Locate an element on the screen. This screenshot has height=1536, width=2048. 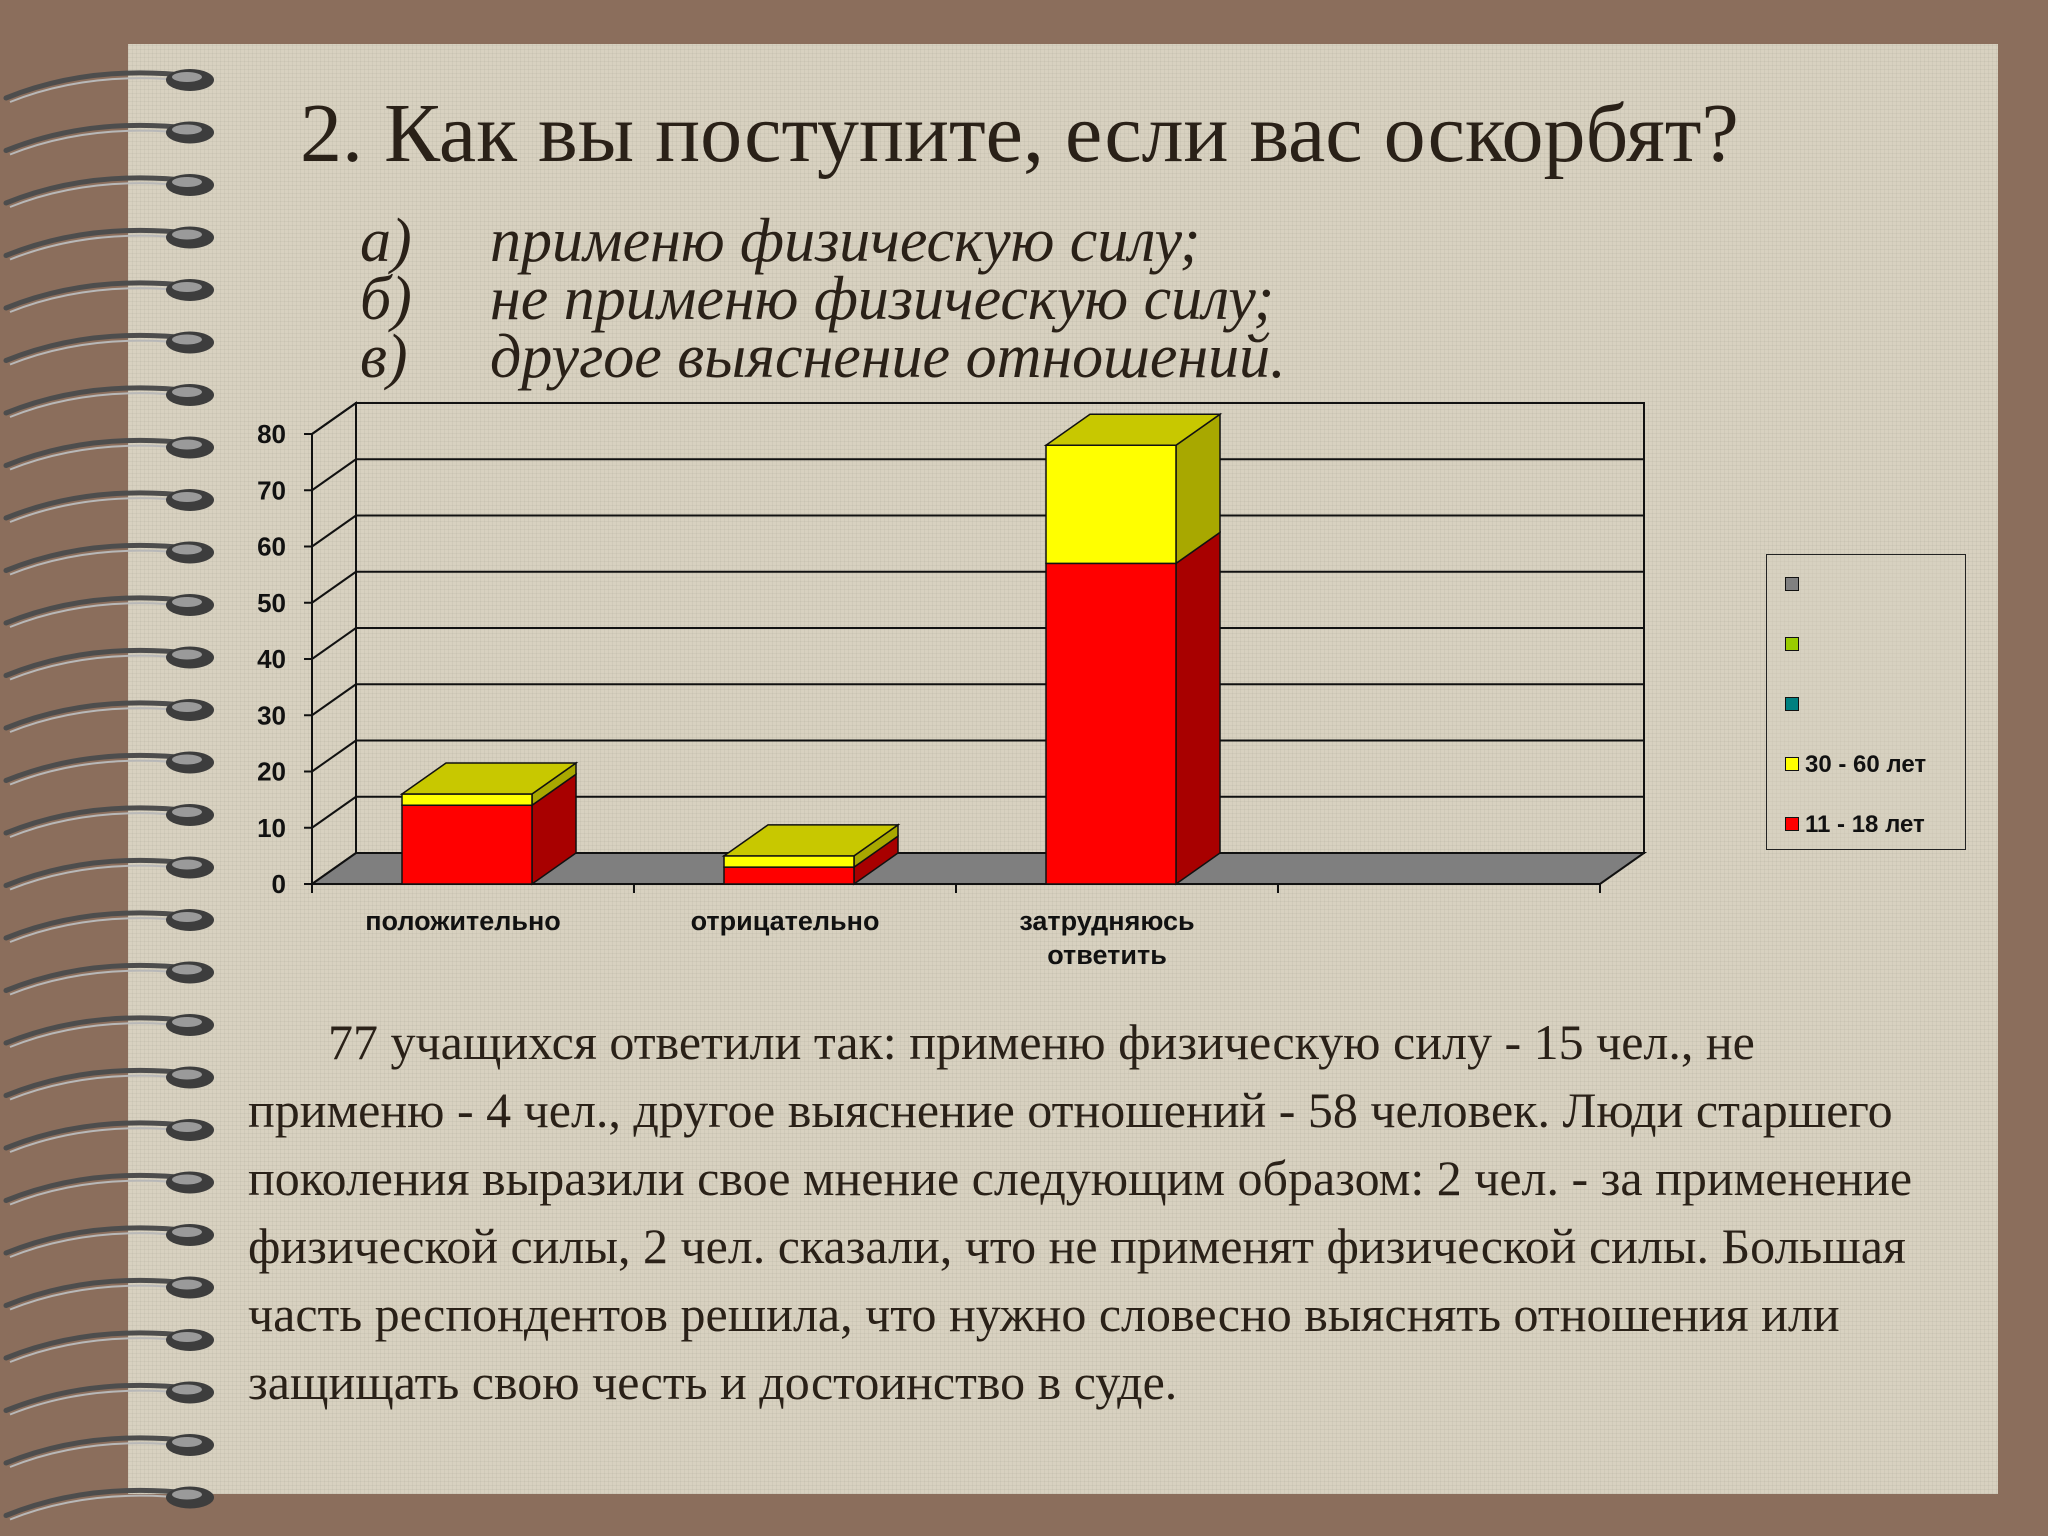
y-tick-label: 40 is located at coordinates (271, 659).